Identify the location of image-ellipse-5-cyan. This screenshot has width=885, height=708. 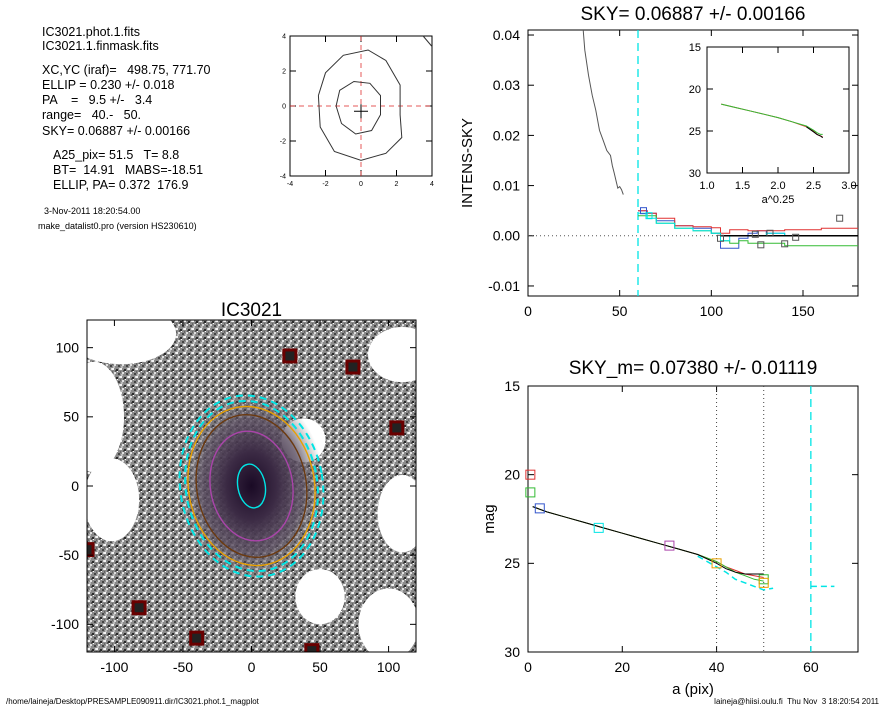
(251, 486).